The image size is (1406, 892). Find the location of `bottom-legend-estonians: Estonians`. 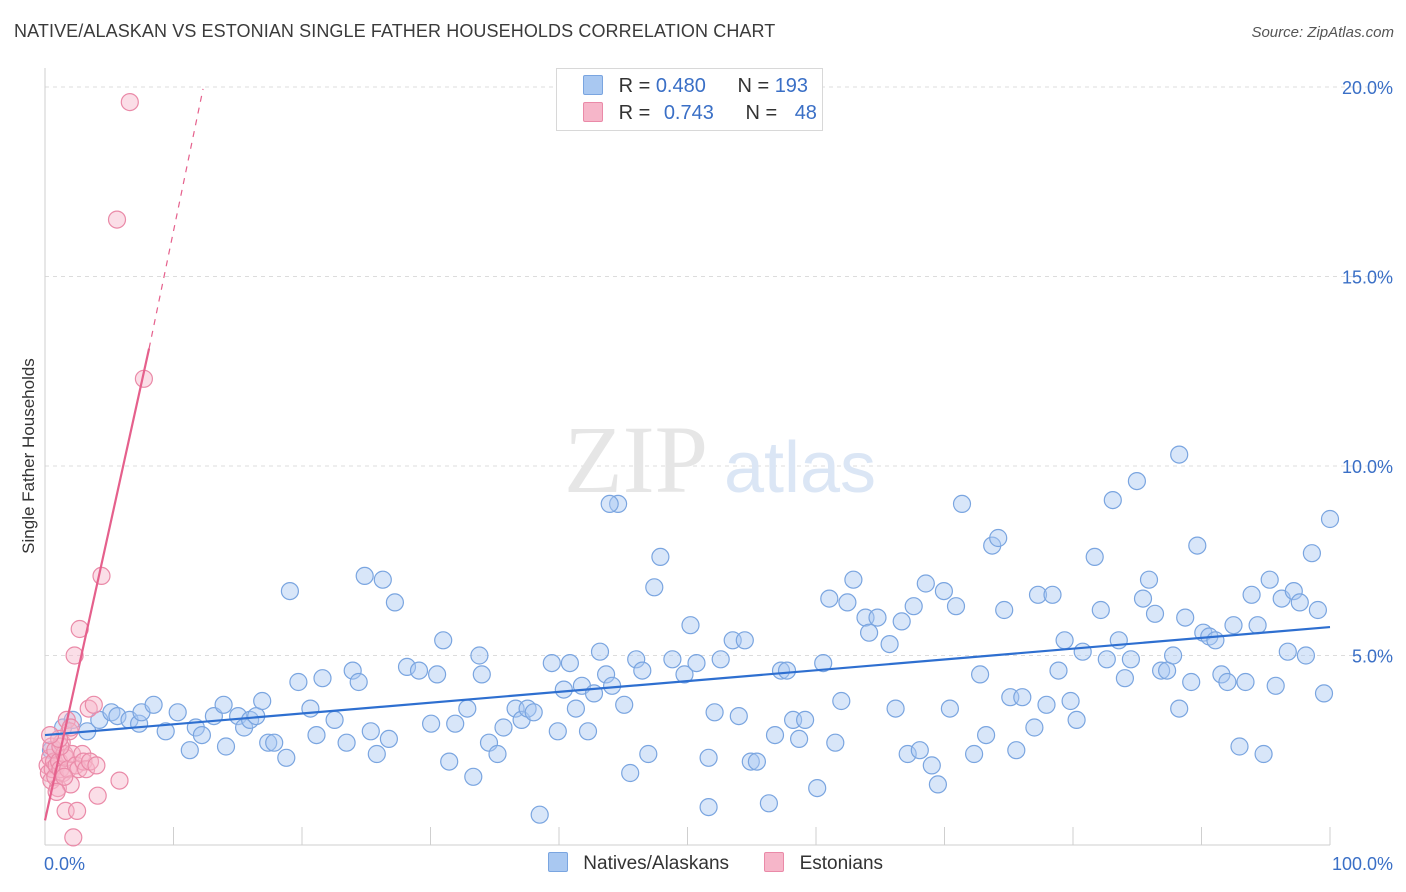

bottom-legend-estonians: Estonians is located at coordinates (823, 863).